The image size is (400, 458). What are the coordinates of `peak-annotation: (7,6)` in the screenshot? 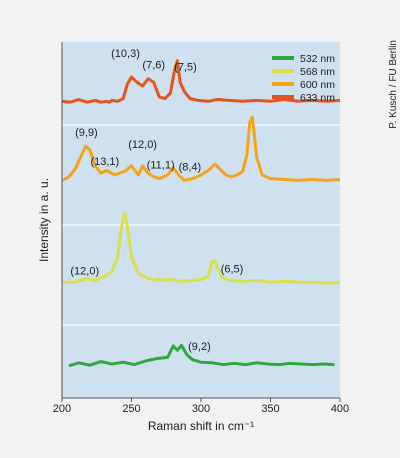 It's located at (153, 65).